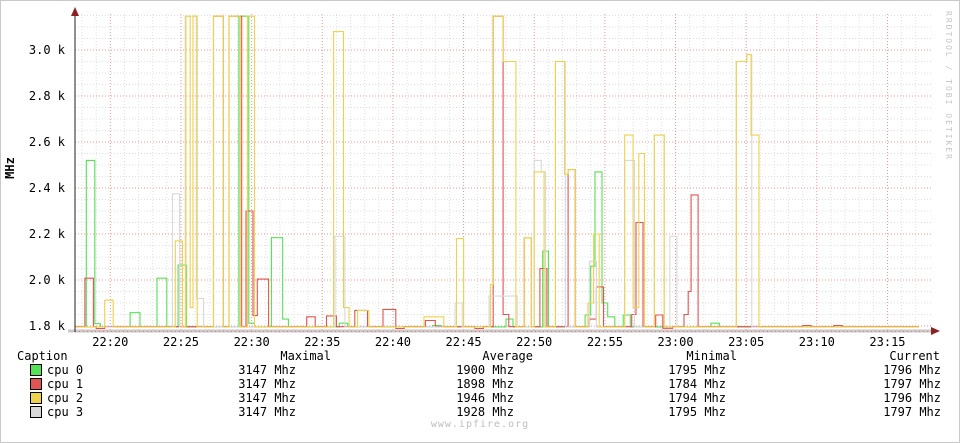 This screenshot has height=443, width=960. I want to click on x-tick-label: 22:35, so click(322, 342).